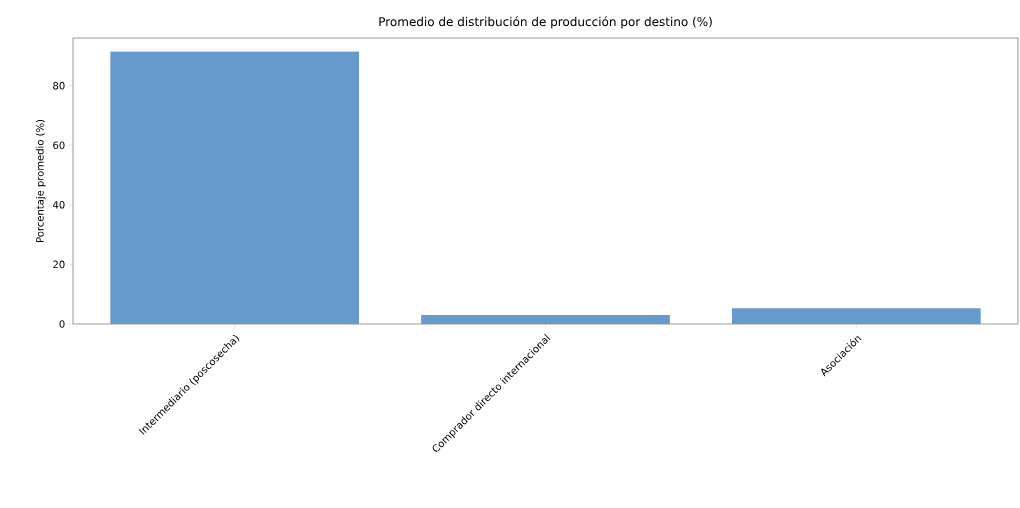  I want to click on y-tick-label: 60, so click(59, 145).